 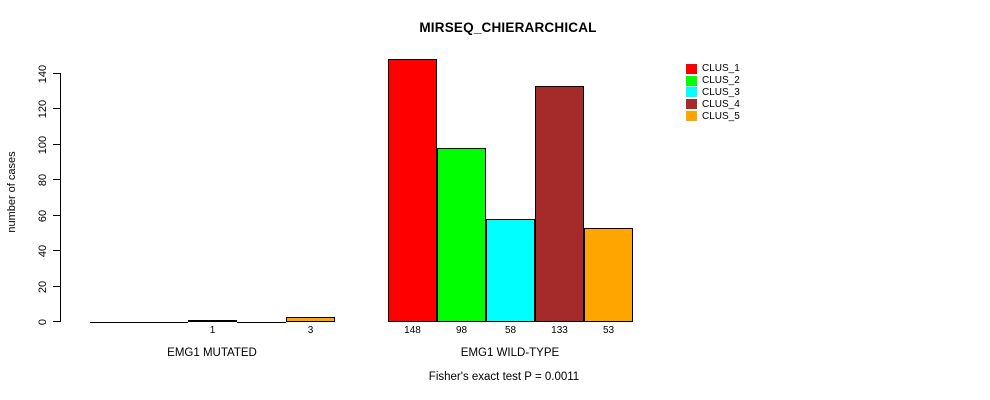 I want to click on legend-label: CLUS_1, so click(x=721, y=69).